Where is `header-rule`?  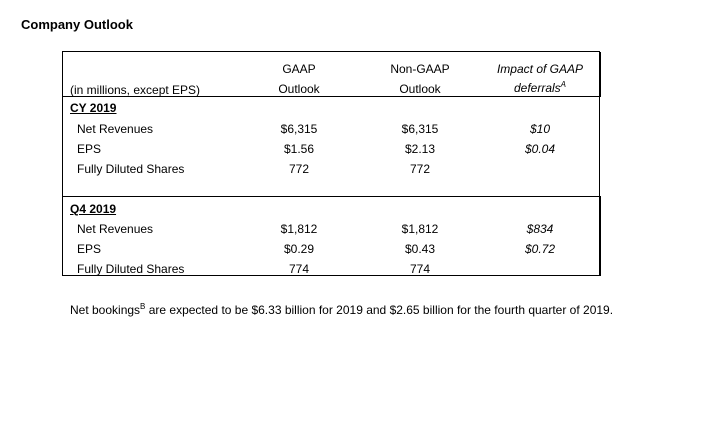 header-rule is located at coordinates (332, 96).